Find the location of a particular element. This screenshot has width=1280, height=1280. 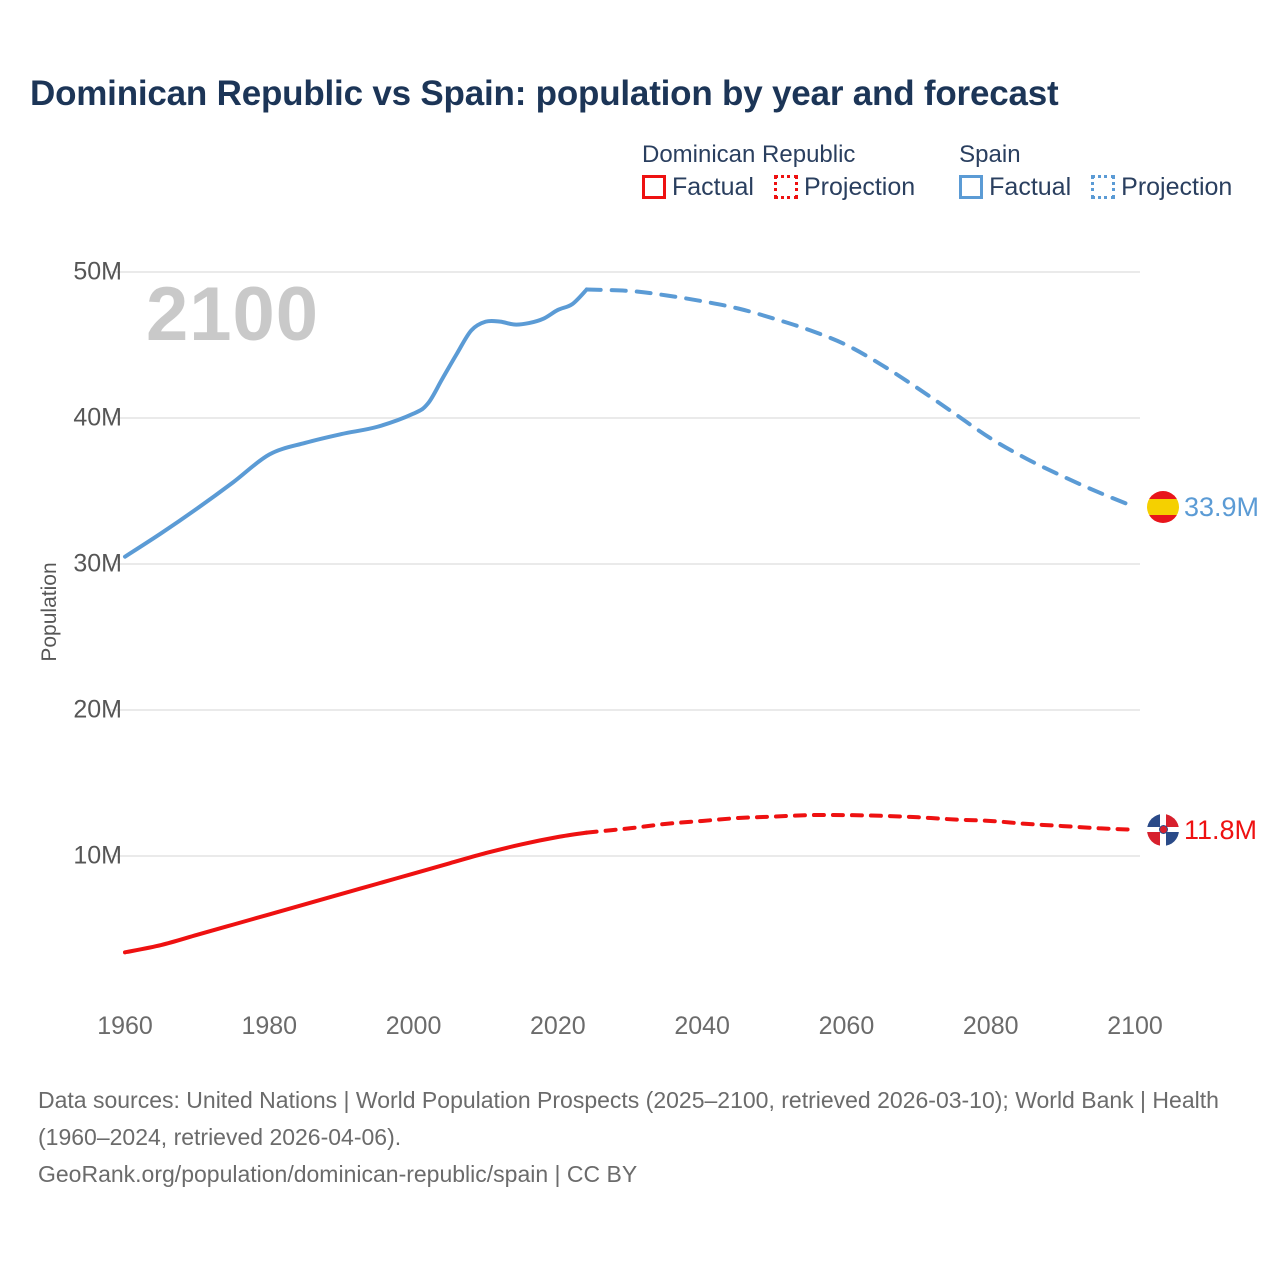

x-axis-tick-label: 2060 is located at coordinates (846, 1026).